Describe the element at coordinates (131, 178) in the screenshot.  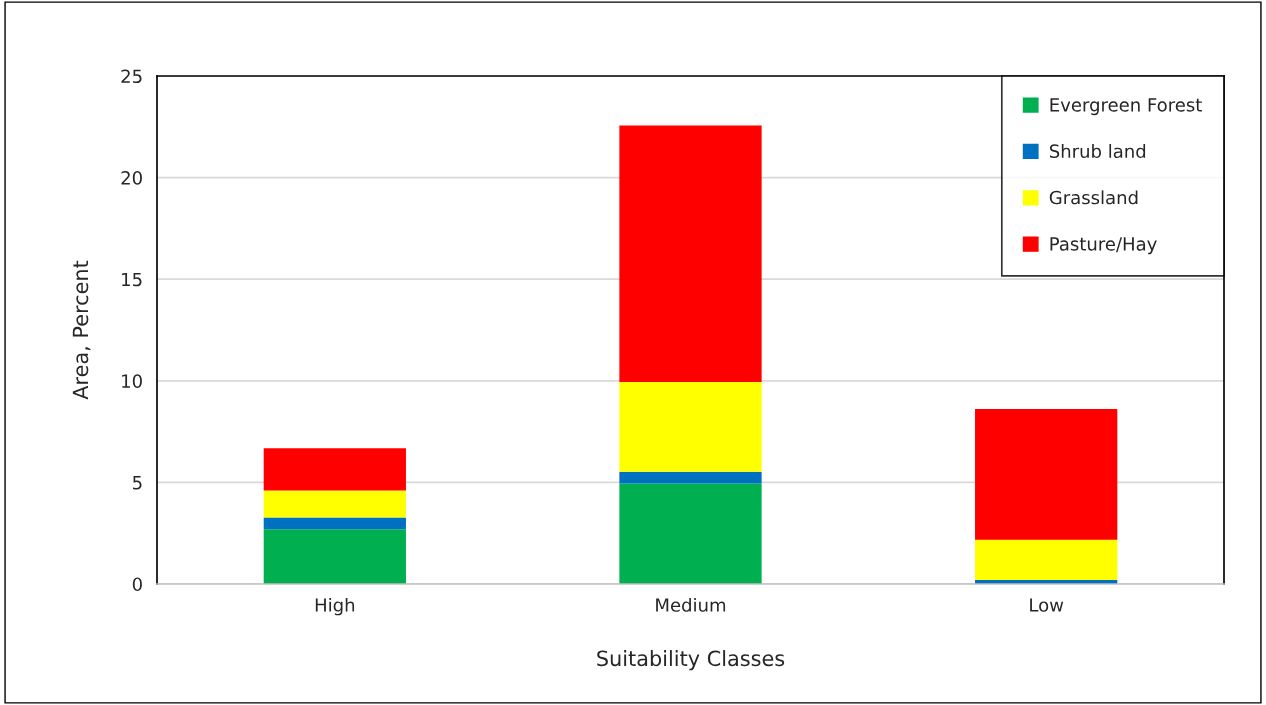
I see `y-tick-label: 20` at that location.